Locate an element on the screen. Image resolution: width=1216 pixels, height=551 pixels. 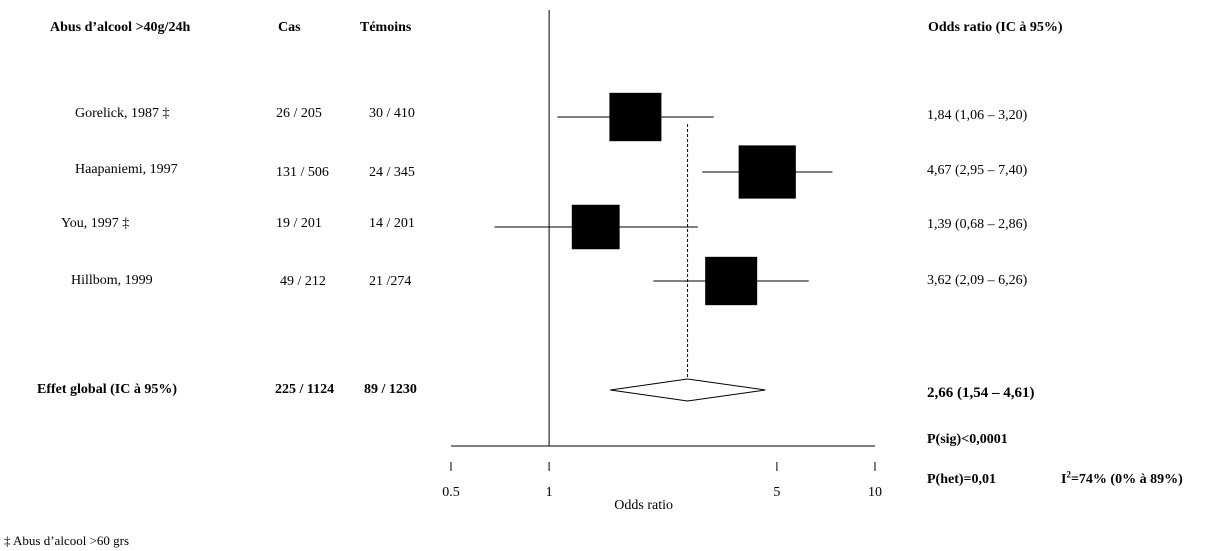
header-controls: Témoins is located at coordinates (386, 27).